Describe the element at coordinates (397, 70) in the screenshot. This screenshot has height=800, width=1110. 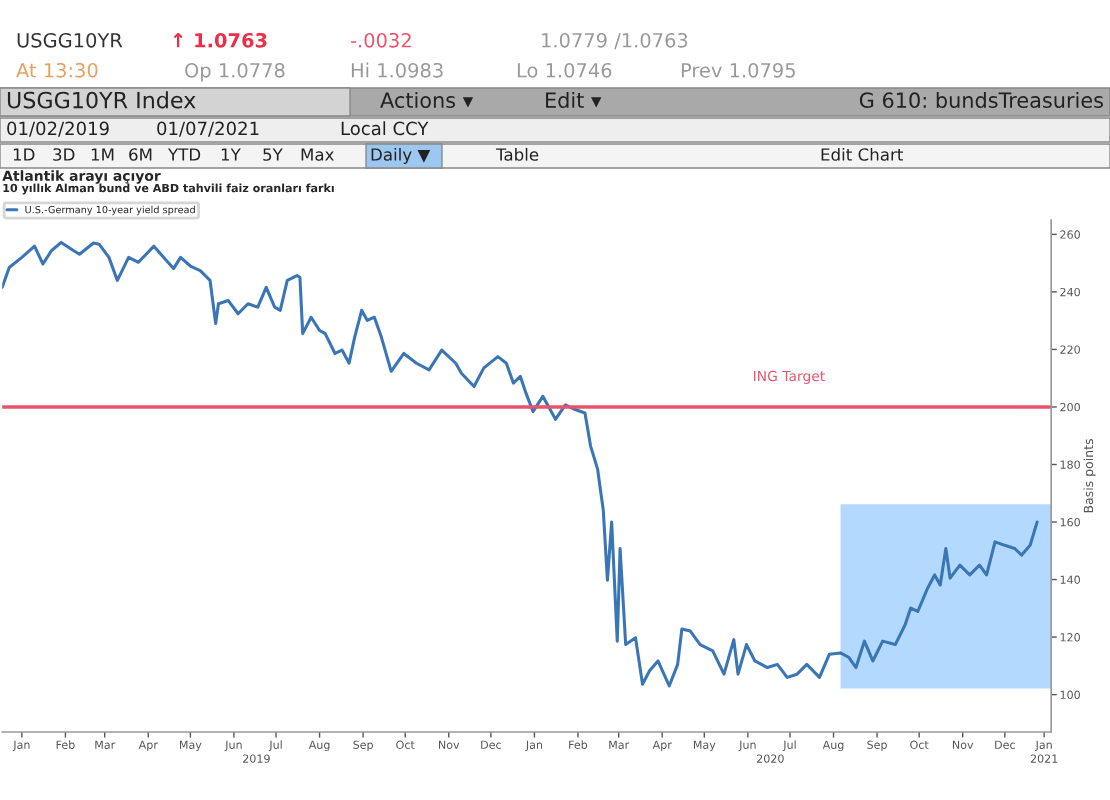
I see `text: Hi 1.0983` at that location.